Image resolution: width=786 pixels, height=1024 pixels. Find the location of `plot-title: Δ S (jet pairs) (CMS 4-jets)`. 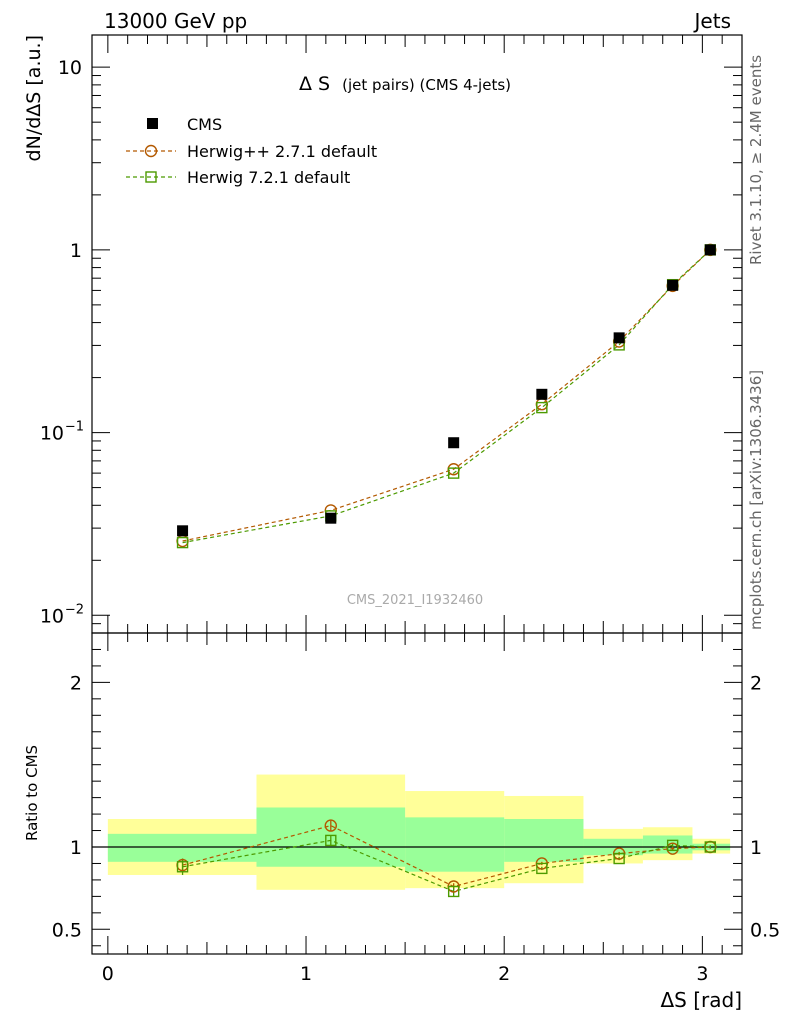

plot-title: Δ S (jet pairs) (CMS 4-jets) is located at coordinates (405, 84).